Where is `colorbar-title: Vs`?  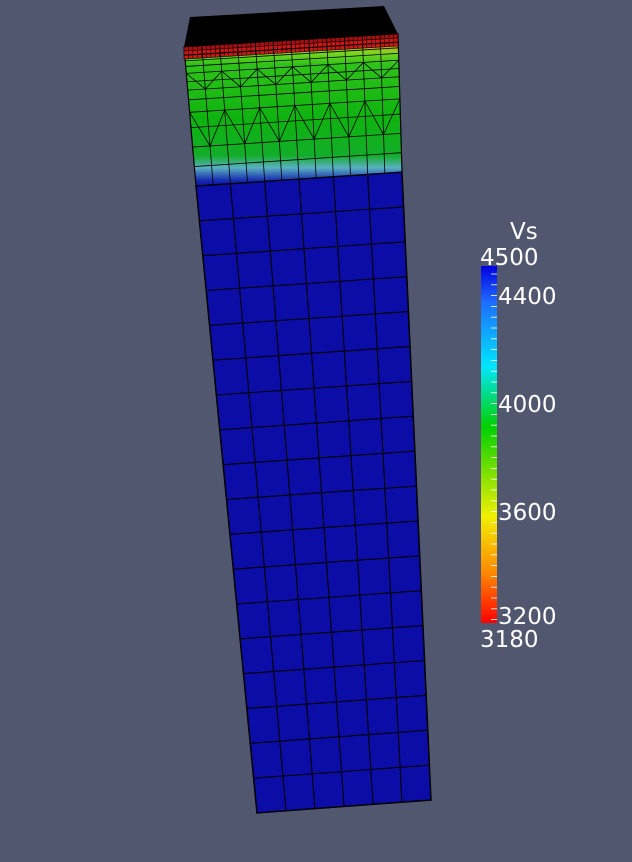
colorbar-title: Vs is located at coordinates (524, 232).